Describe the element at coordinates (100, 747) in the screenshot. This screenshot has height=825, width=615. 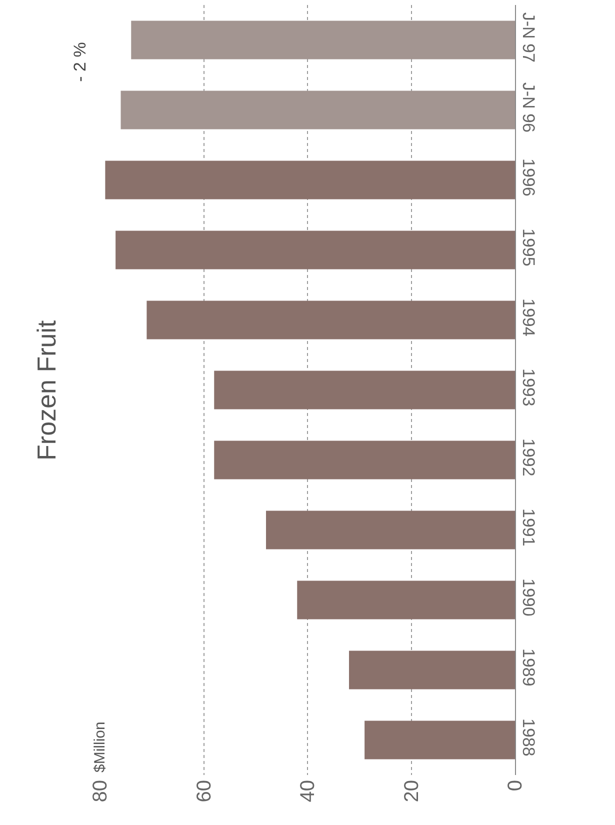
I see `y-axis-title: $Million` at that location.